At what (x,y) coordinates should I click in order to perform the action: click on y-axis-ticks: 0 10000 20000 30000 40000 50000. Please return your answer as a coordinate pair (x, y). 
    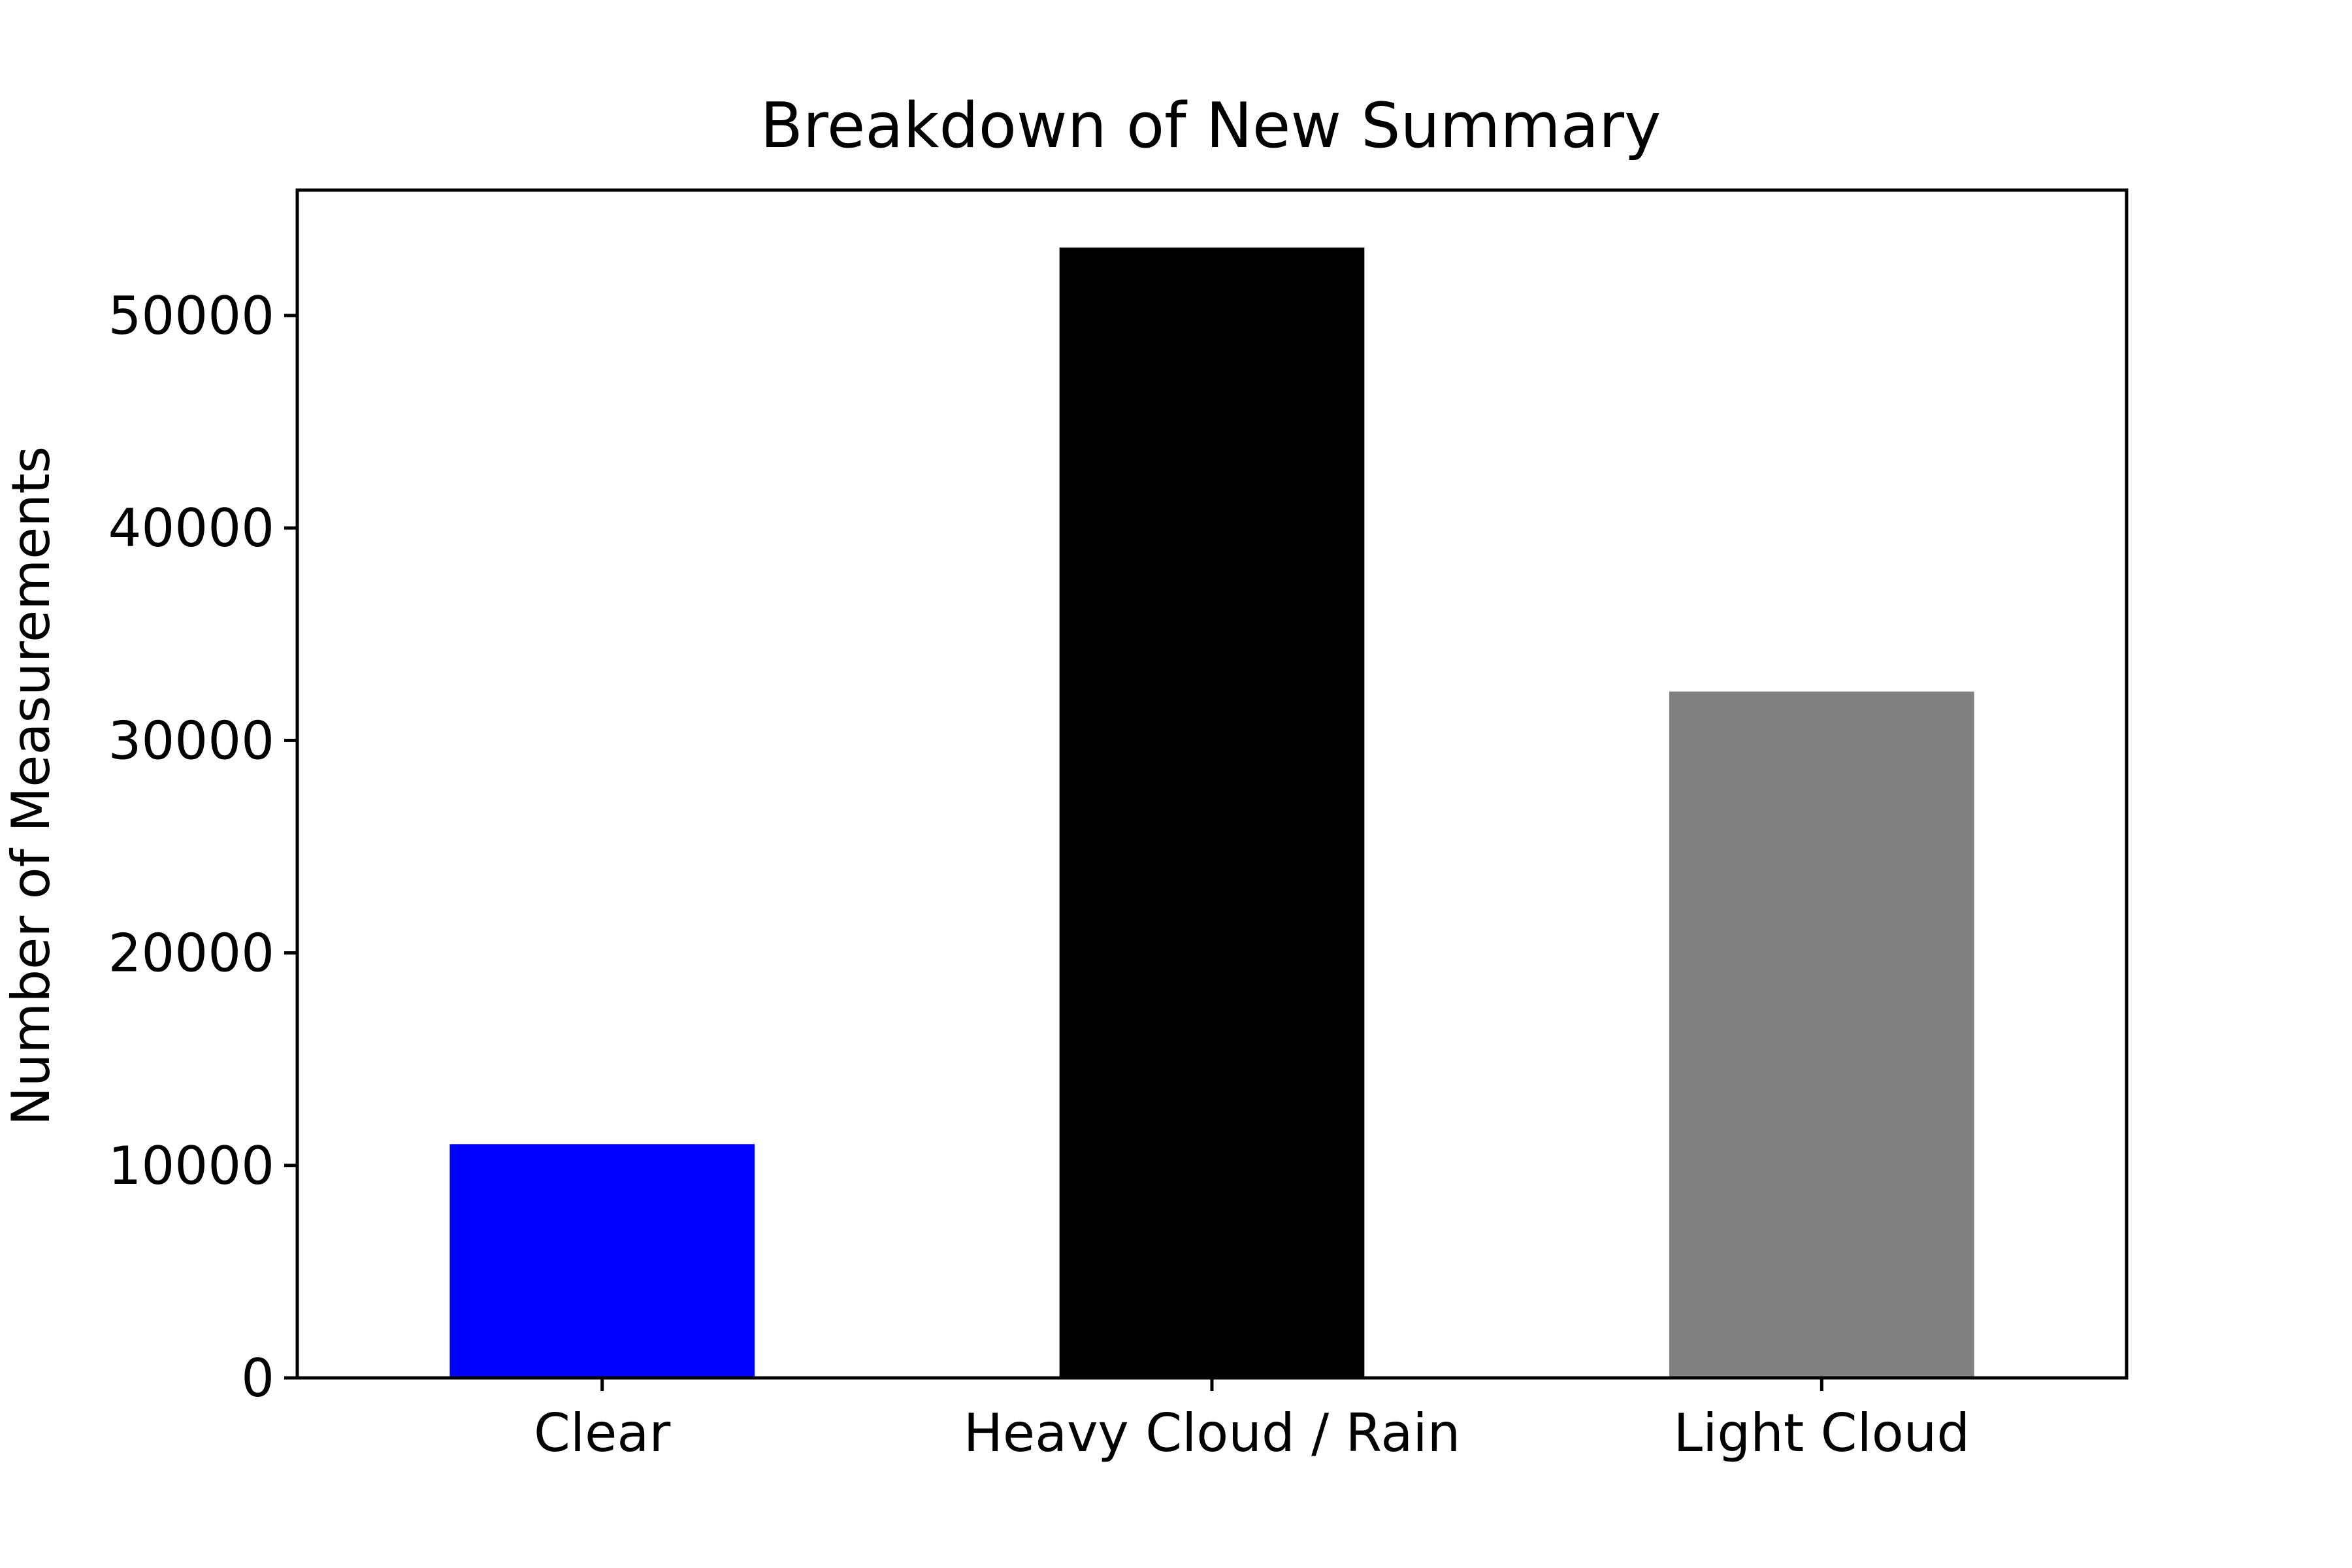
    Looking at the image, I should click on (202, 847).